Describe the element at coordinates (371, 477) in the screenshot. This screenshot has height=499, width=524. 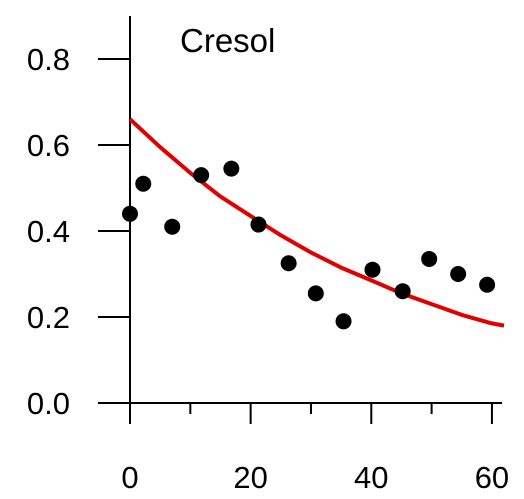
I see `x-tick-label: 40` at that location.